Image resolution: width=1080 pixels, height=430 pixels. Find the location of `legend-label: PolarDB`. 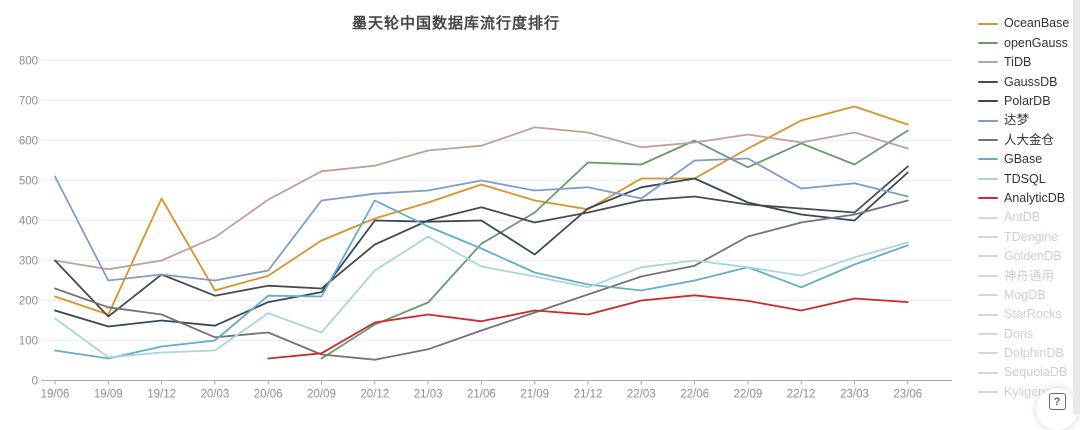

legend-label: PolarDB is located at coordinates (1027, 101).